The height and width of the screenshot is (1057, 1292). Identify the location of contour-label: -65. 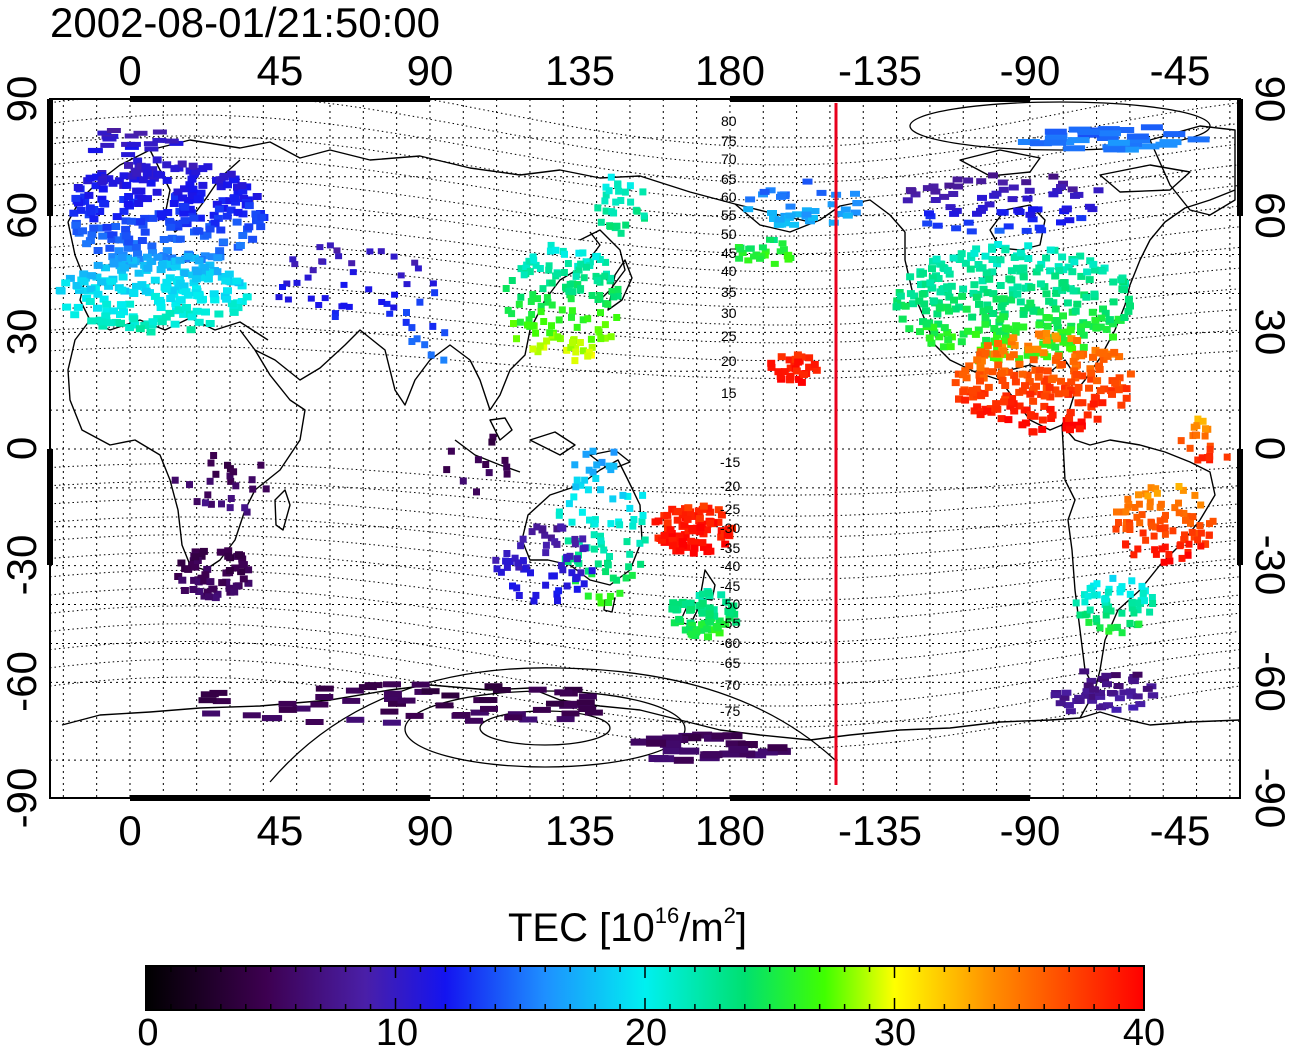
(730, 663).